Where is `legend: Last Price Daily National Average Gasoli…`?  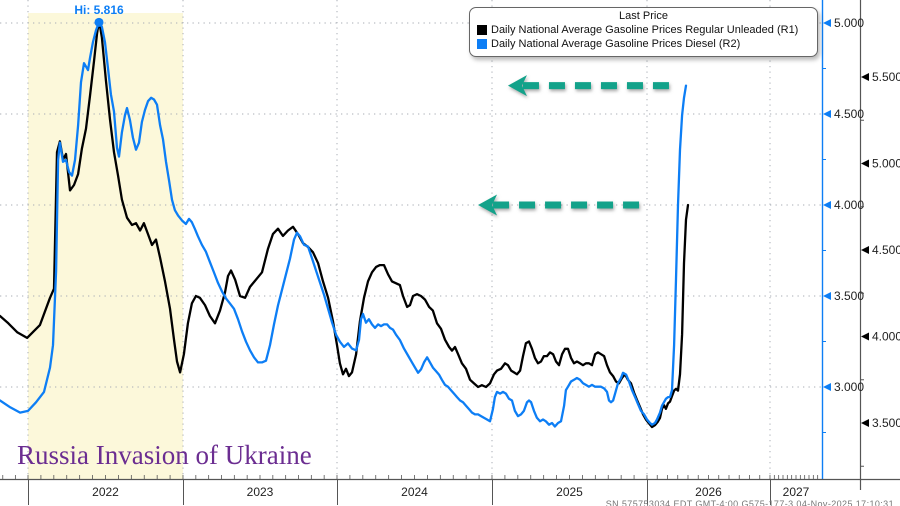 legend: Last Price Daily National Average Gasoli… is located at coordinates (643, 32).